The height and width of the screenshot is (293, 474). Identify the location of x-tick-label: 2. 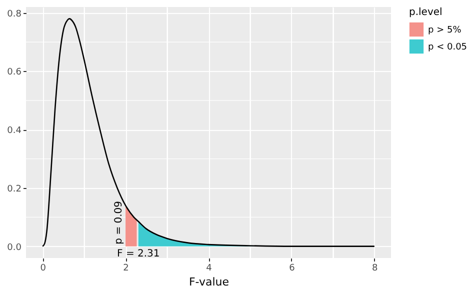
(126, 269).